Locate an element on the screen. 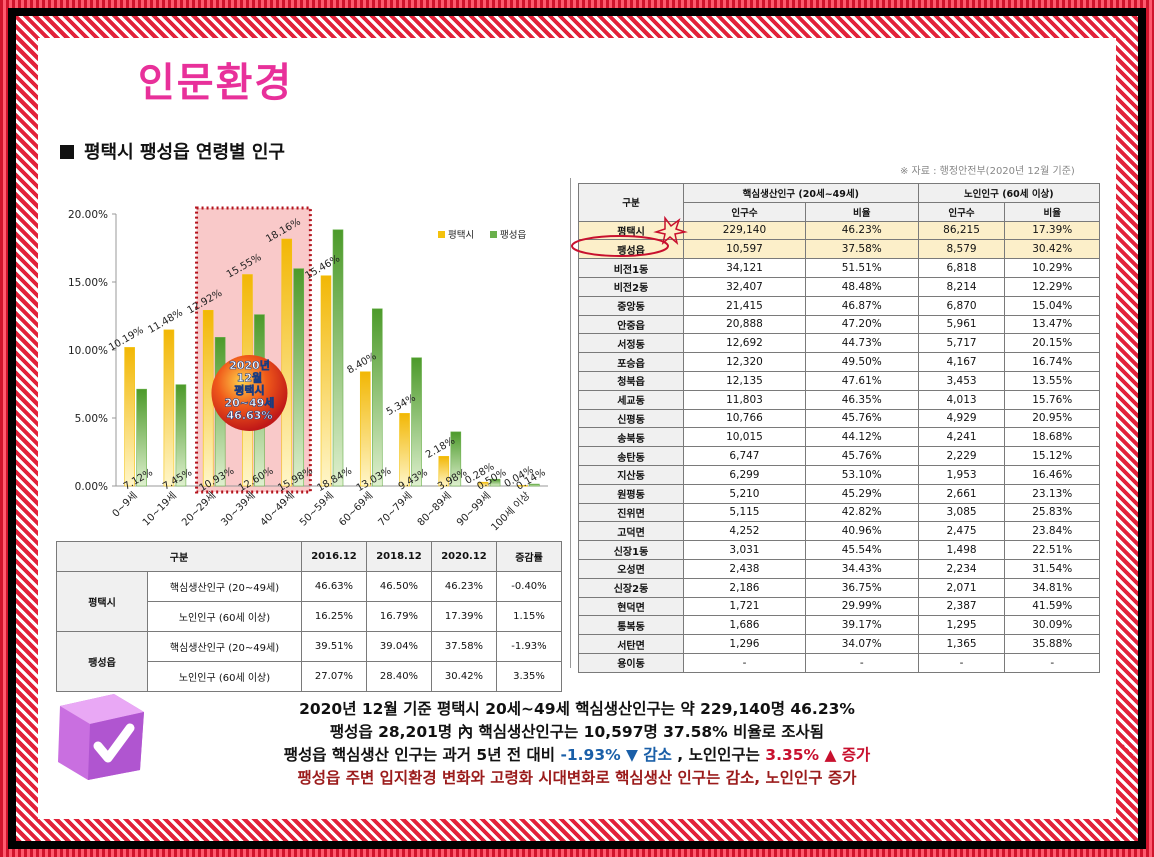 The image size is (1154, 857). value-cell: 47.61% is located at coordinates (861, 380).